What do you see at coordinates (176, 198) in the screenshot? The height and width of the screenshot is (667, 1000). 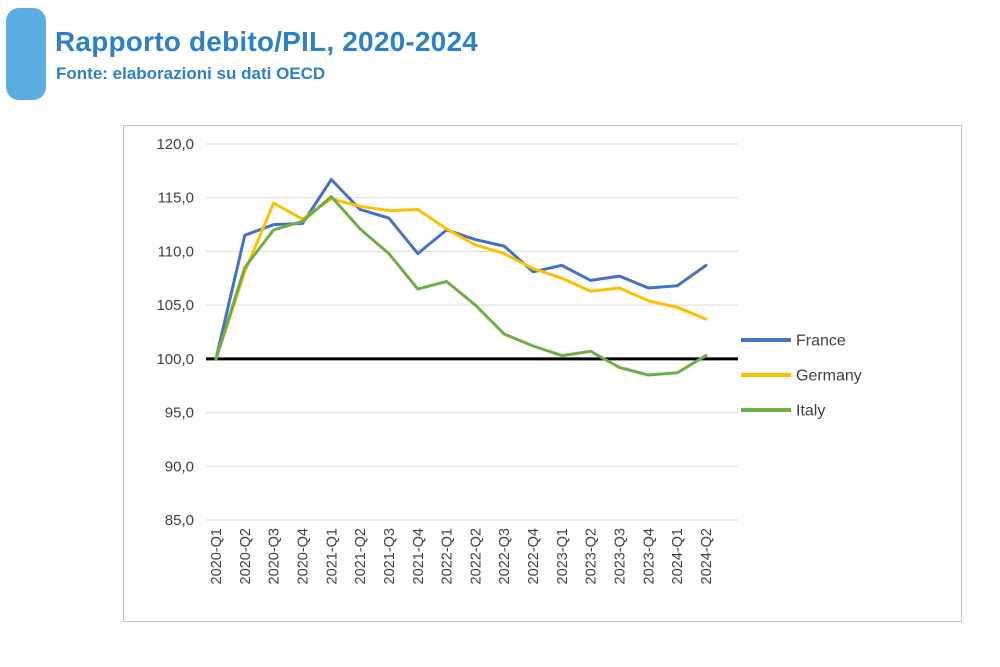 I see `y-tick-label: 115,0` at bounding box center [176, 198].